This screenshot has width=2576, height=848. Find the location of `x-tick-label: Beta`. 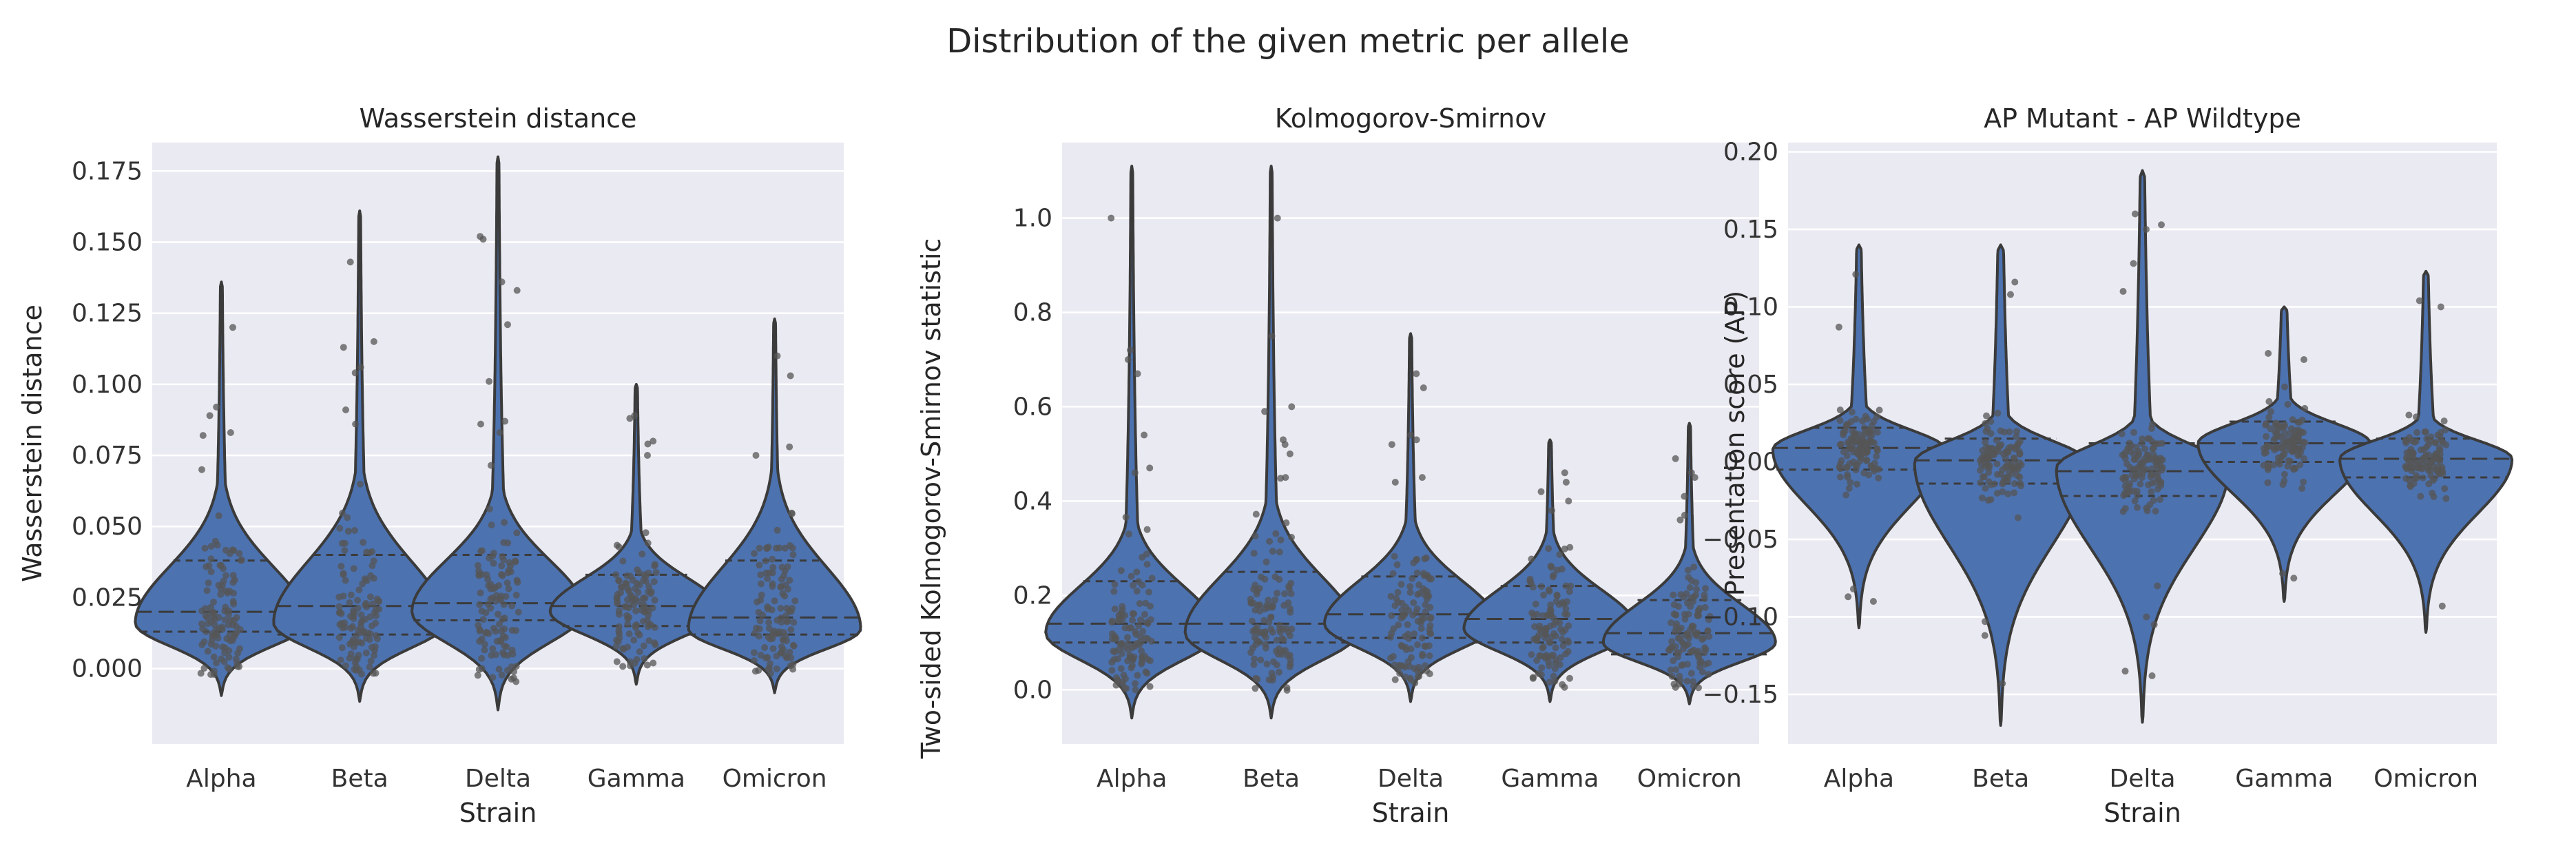

x-tick-label: Beta is located at coordinates (2000, 779).